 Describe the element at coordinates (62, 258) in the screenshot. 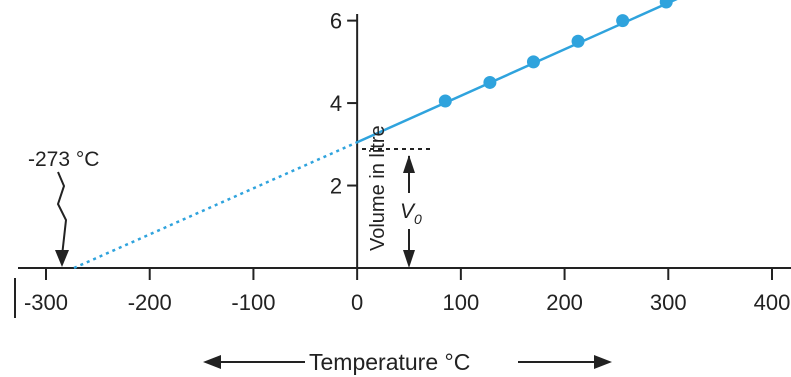

I see `absolute-zero-arrowhead` at that location.